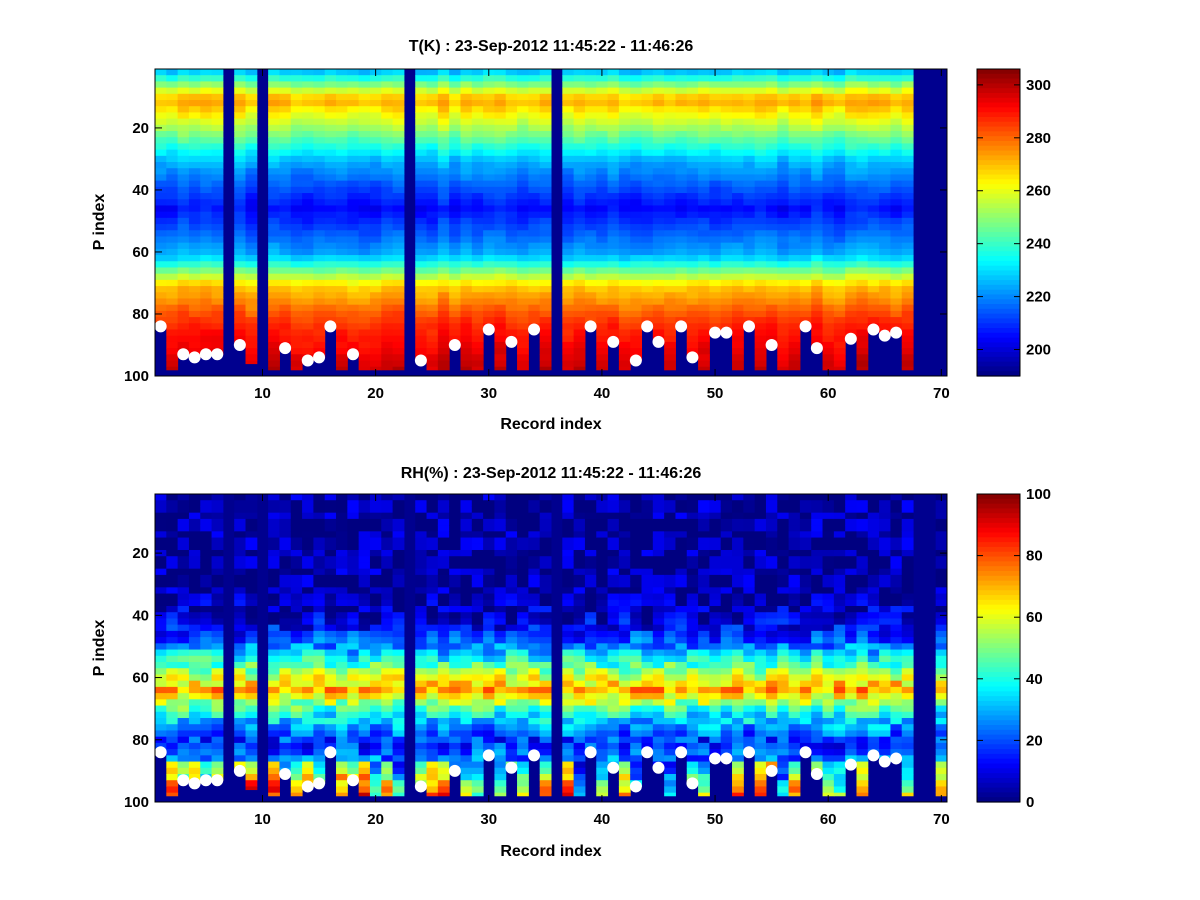 This screenshot has height=900, width=1200. I want to click on humidity-colorbar-frame, so click(998, 648).